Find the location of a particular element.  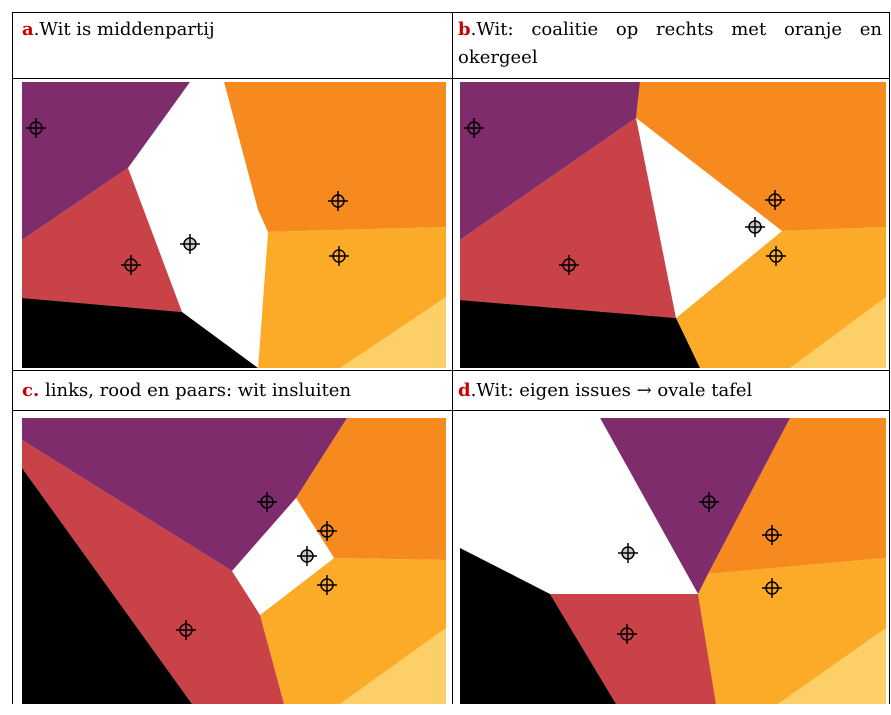

panel-b-letter: b is located at coordinates (464, 29).